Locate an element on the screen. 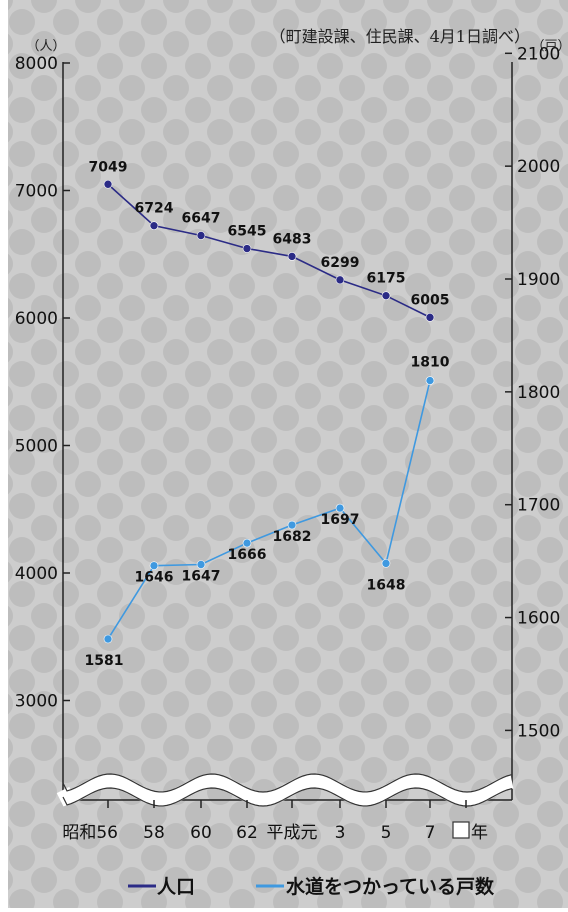  right-tick-label: 1600 is located at coordinates (538, 619).